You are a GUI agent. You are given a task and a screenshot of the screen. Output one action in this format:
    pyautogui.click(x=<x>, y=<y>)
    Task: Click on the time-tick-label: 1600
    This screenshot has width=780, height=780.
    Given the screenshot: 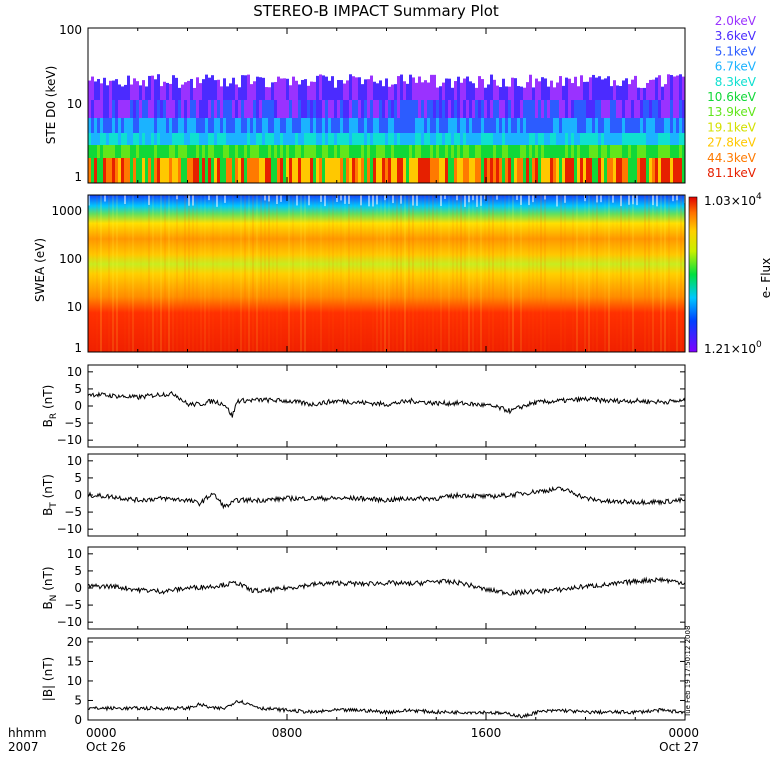 What is the action you would take?
    pyautogui.click(x=486, y=733)
    